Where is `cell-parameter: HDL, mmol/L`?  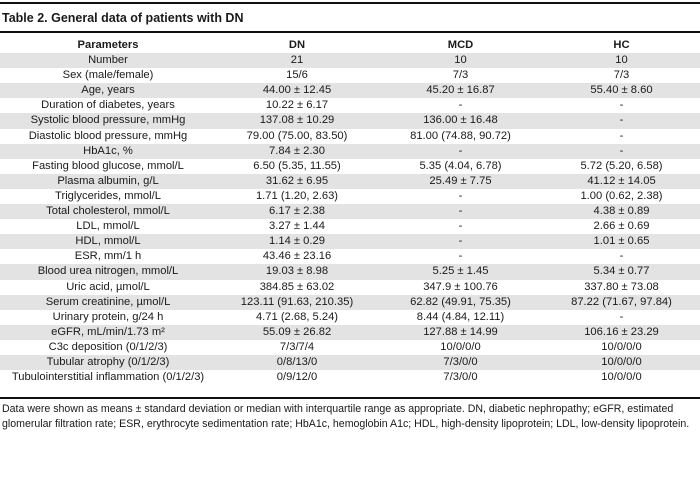 cell-parameter: HDL, mmol/L is located at coordinates (108, 242).